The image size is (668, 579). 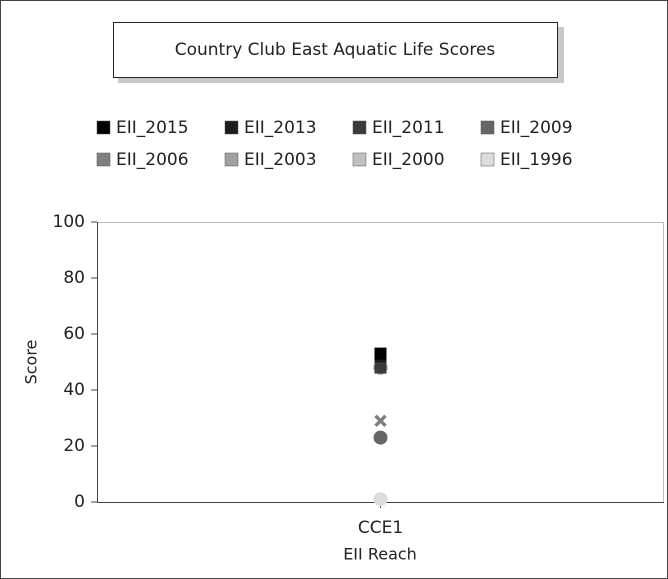 What do you see at coordinates (280, 160) in the screenshot?
I see `legend-label: EII_2003` at bounding box center [280, 160].